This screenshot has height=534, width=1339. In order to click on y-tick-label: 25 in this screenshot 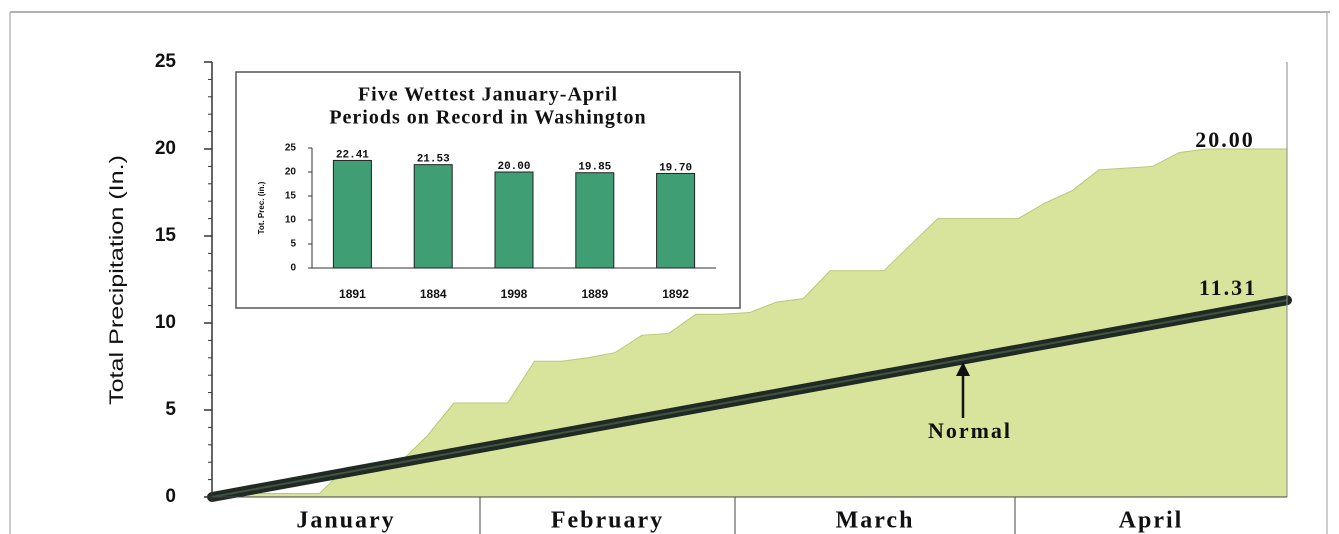, I will do `click(166, 61)`.